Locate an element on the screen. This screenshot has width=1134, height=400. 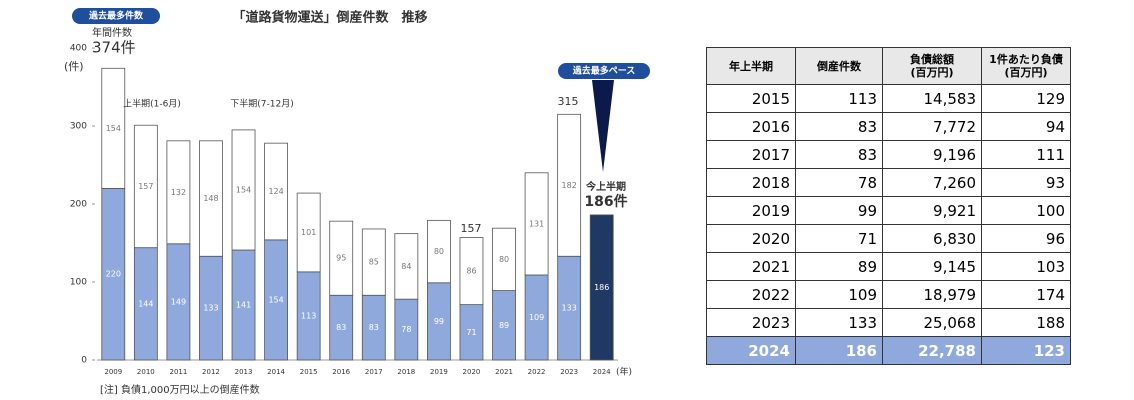
badge is located at coordinates (604, 71).